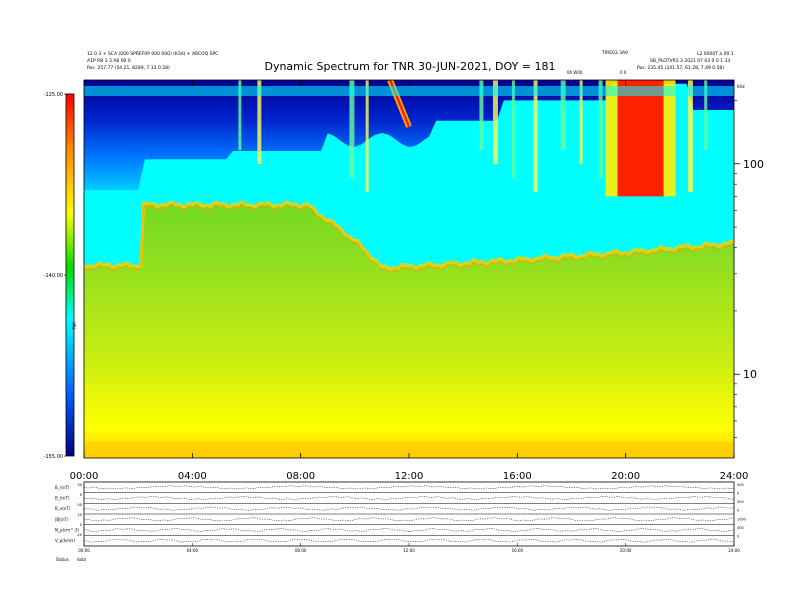  What do you see at coordinates (74, 326) in the screenshot?
I see `colorbar-label: TNR` at bounding box center [74, 326].